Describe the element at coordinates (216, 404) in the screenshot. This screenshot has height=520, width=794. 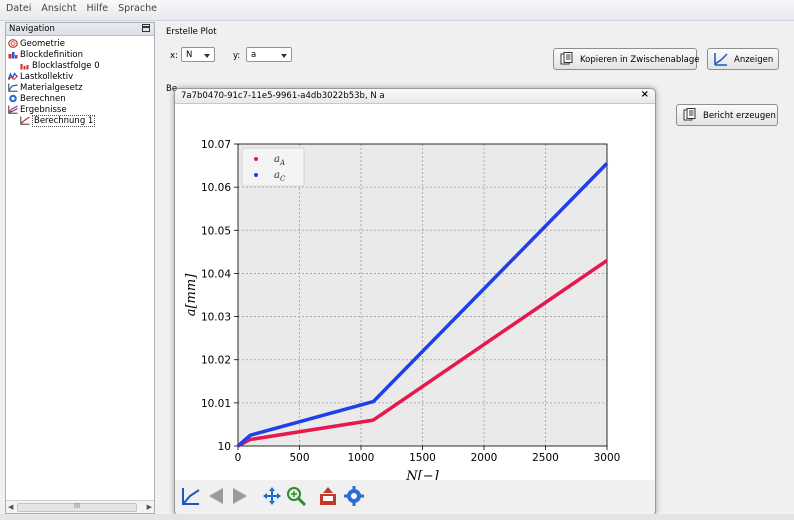
I see `y-tick-label: 10.01` at that location.